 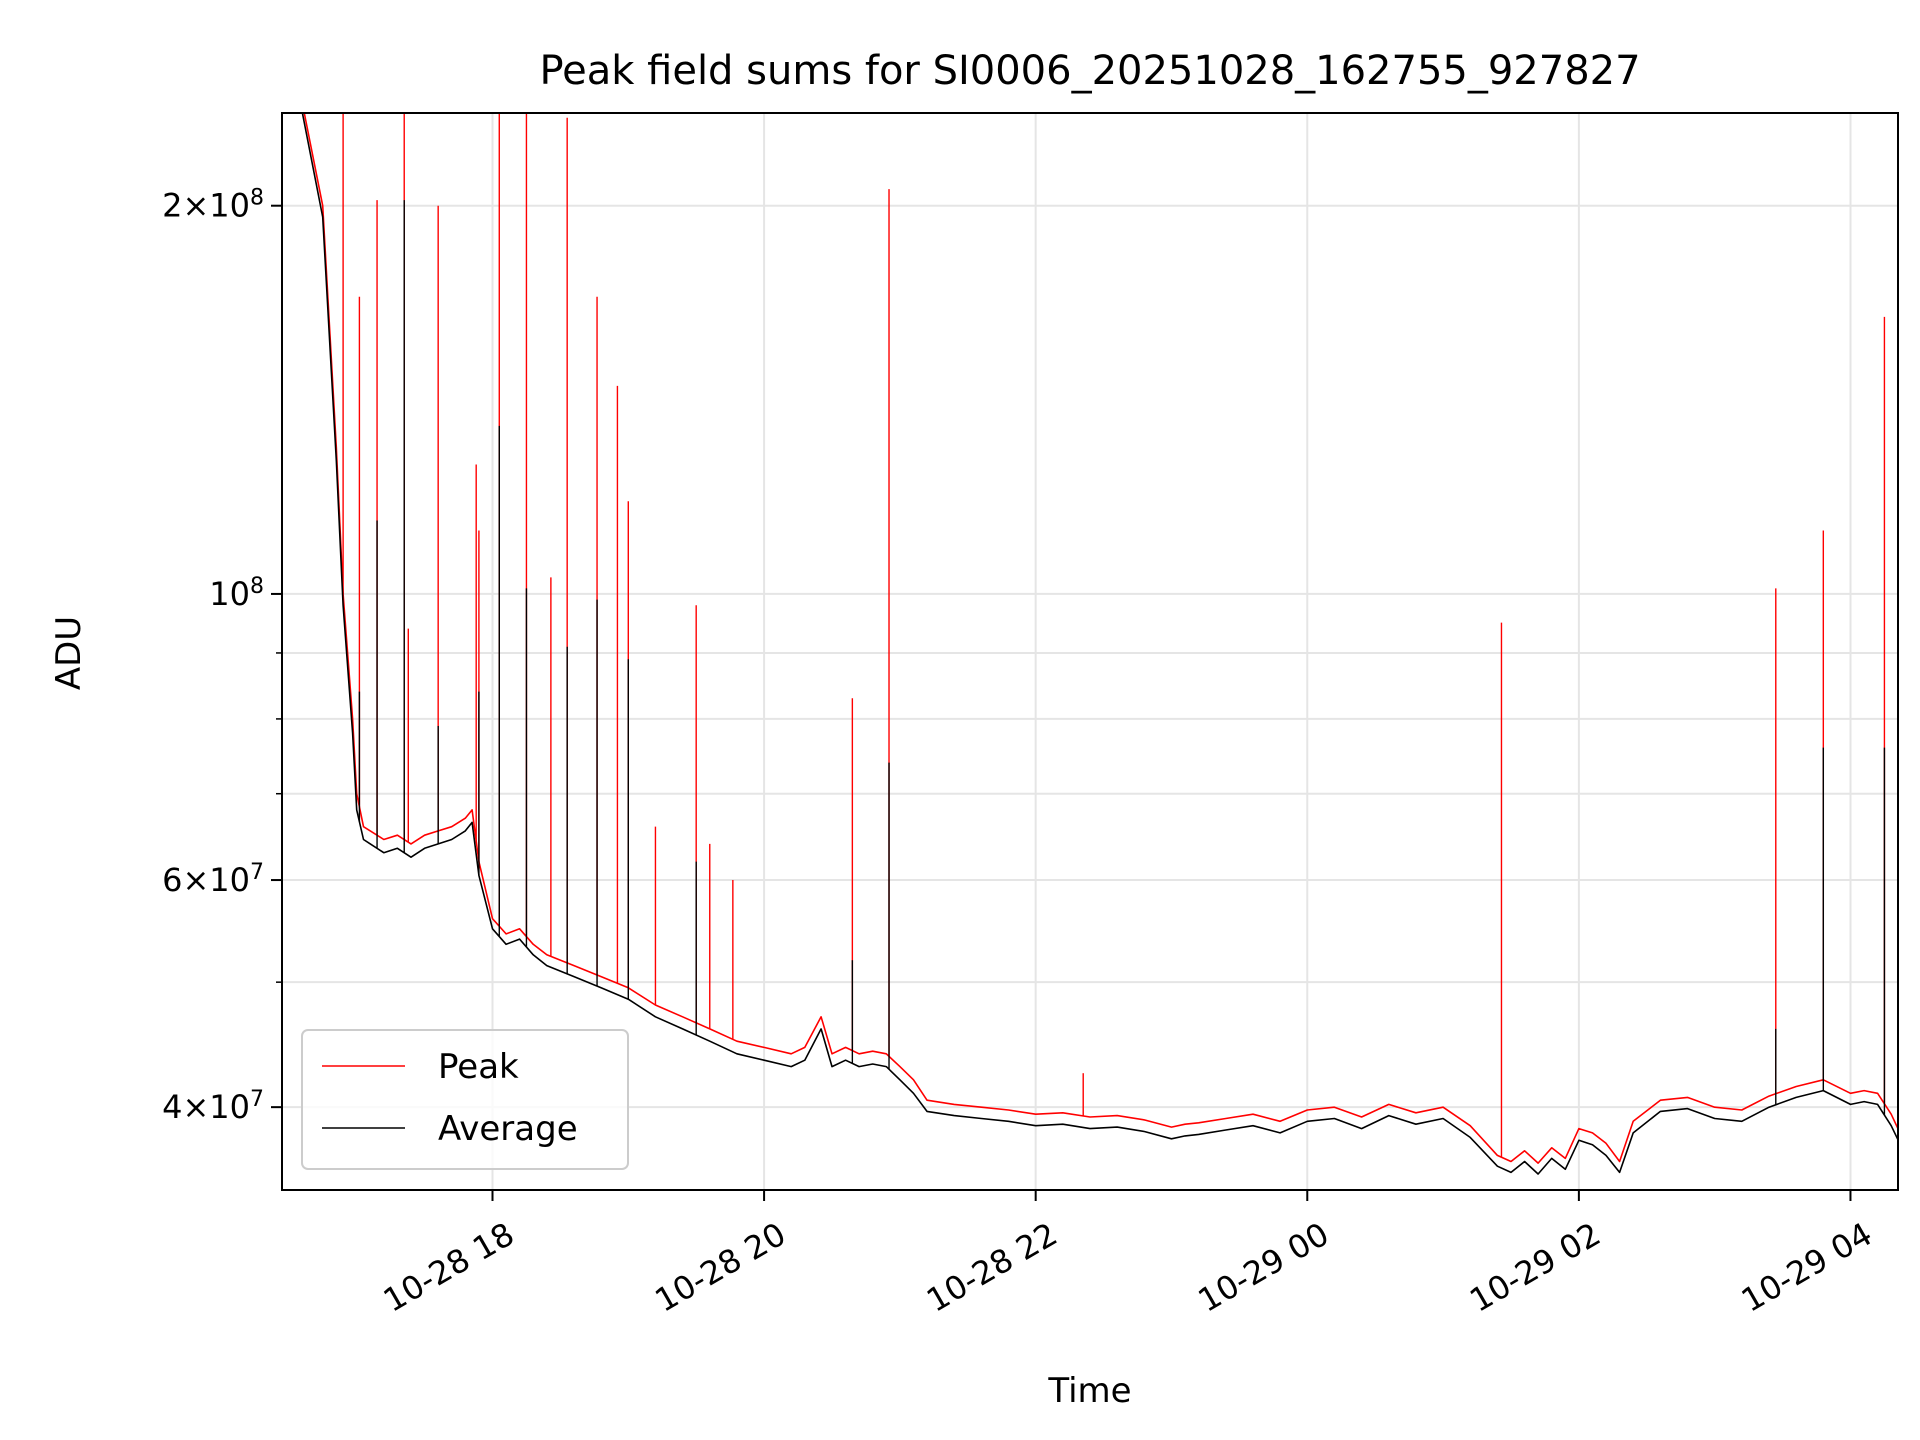 I want to click on y-tick-label: 108, so click(x=236, y=593).